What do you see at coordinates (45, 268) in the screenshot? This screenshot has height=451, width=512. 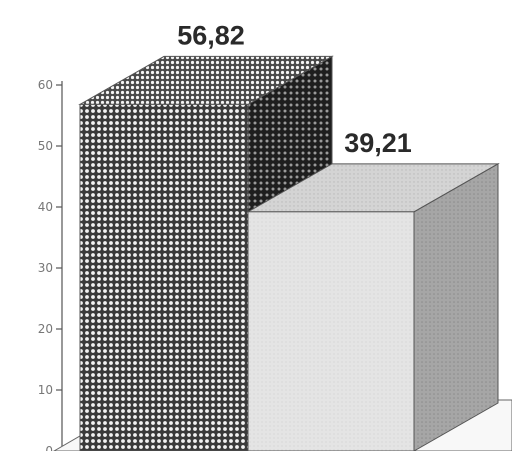 I see `y-tick-label: 30` at bounding box center [45, 268].